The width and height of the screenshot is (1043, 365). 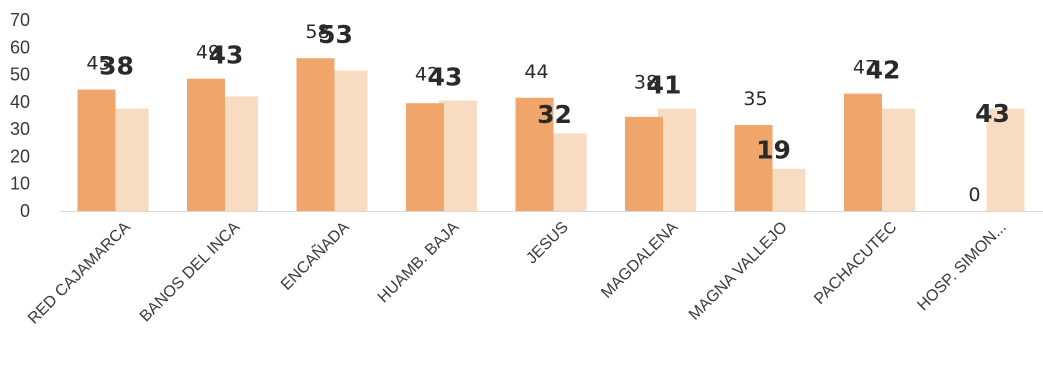 What do you see at coordinates (335, 34) in the screenshot?
I see `data-label-series-2: 53` at bounding box center [335, 34].